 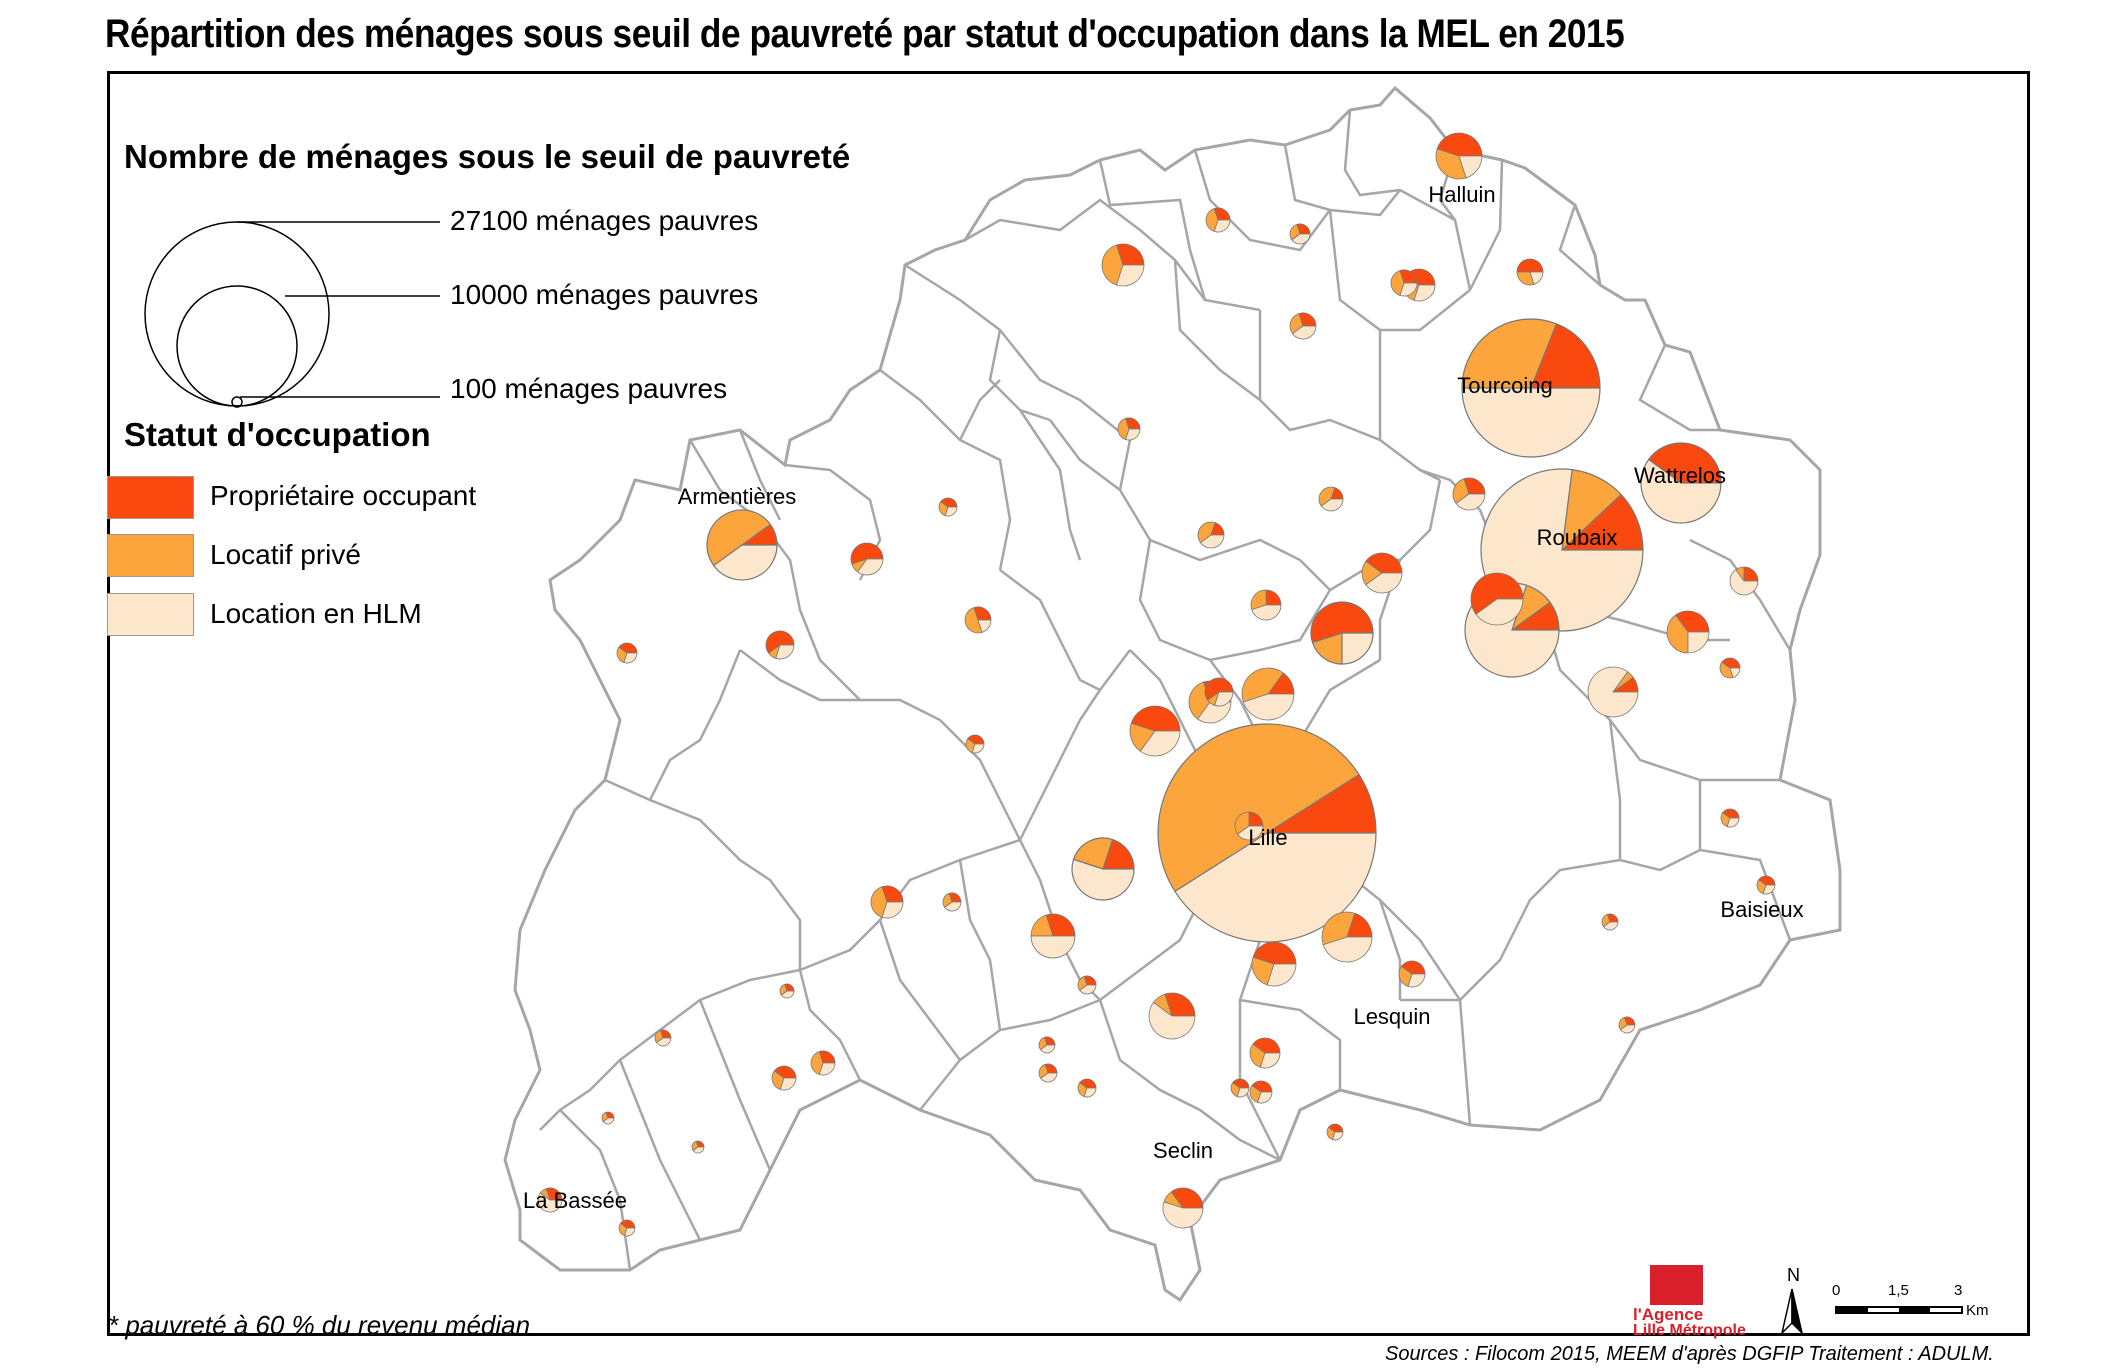 What do you see at coordinates (1761, 909) in the screenshot?
I see `city-label-baisieux: Baisieux` at bounding box center [1761, 909].